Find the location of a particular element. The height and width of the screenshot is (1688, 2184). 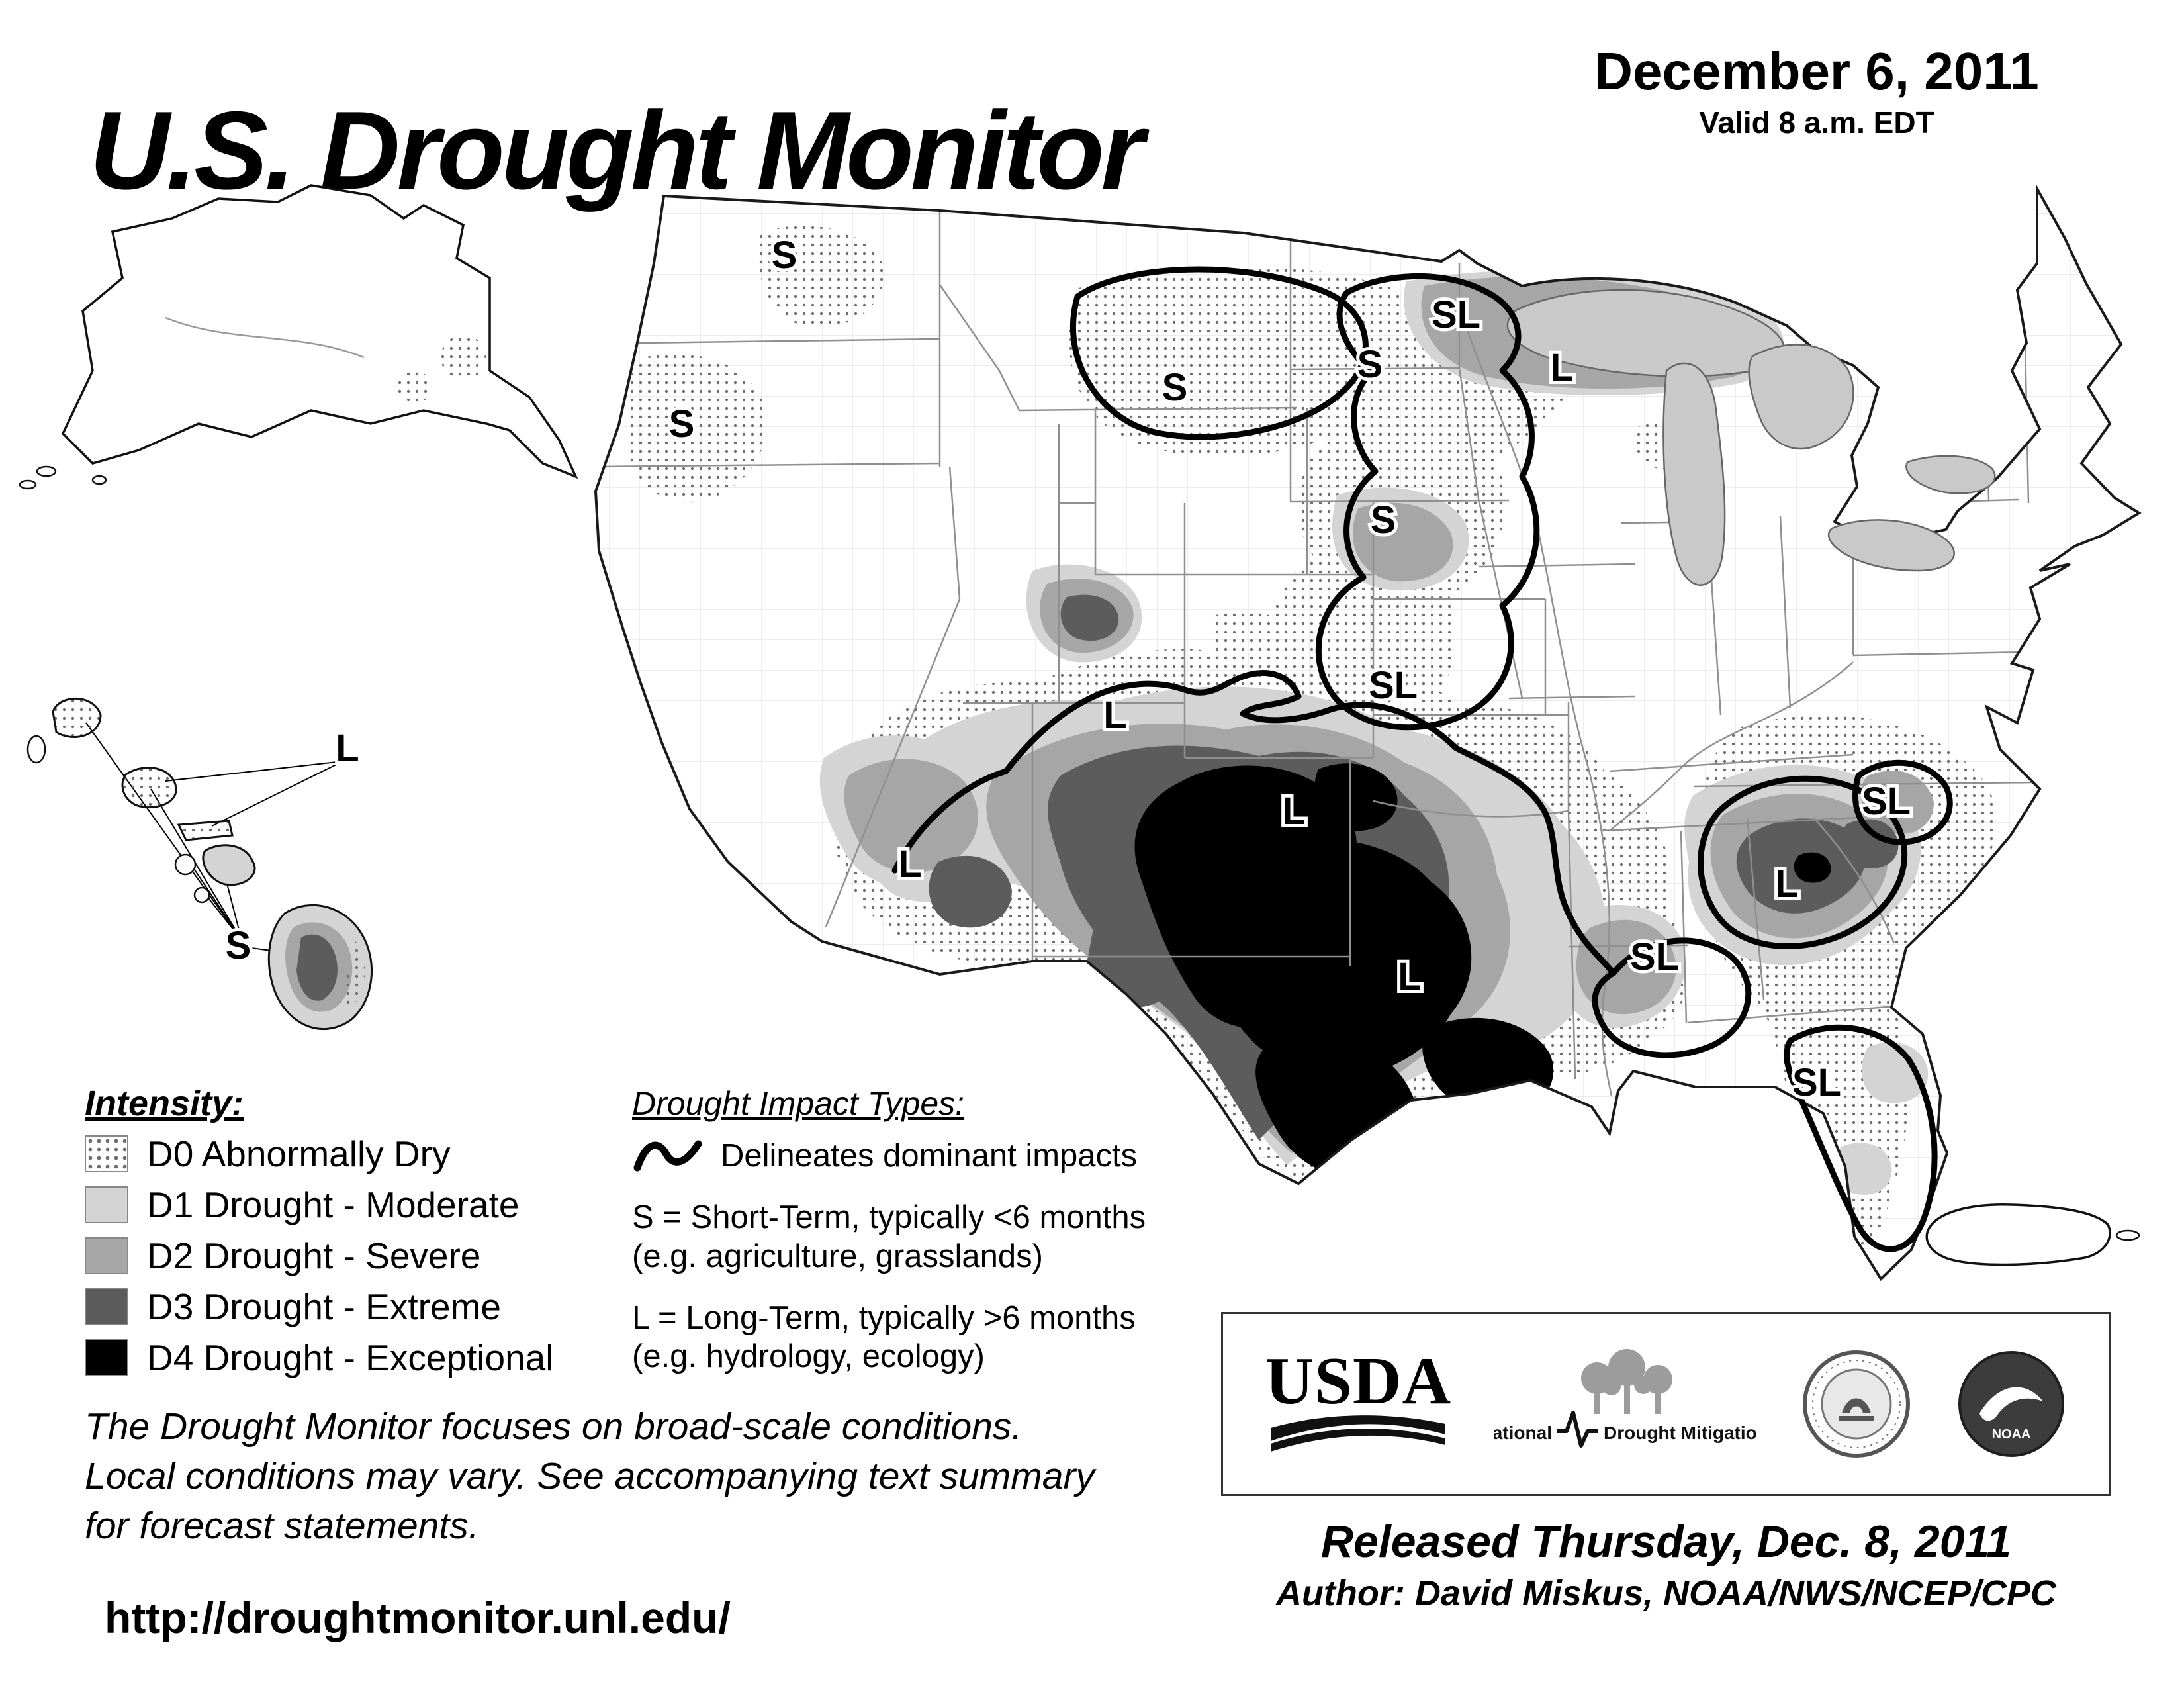

long-term-line2: (e.g. hydrology, ecology) is located at coordinates (808, 1356).